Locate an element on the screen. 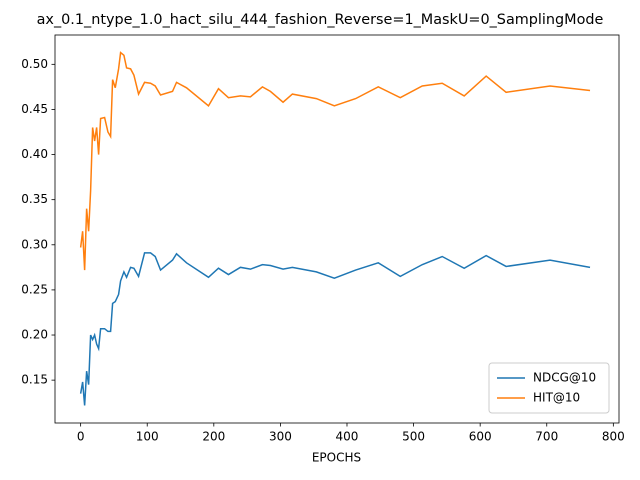  legend-label: HIT@10 is located at coordinates (556, 398).